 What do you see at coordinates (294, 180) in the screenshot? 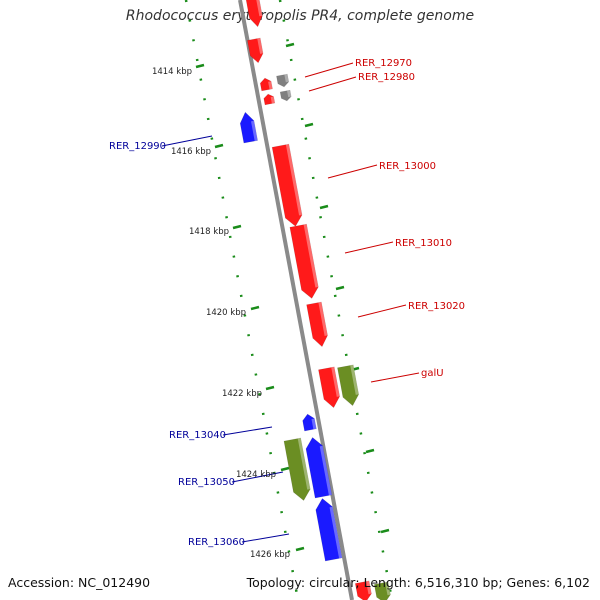
I see `gene-arrow-rer-13000-highlight` at bounding box center [294, 180].